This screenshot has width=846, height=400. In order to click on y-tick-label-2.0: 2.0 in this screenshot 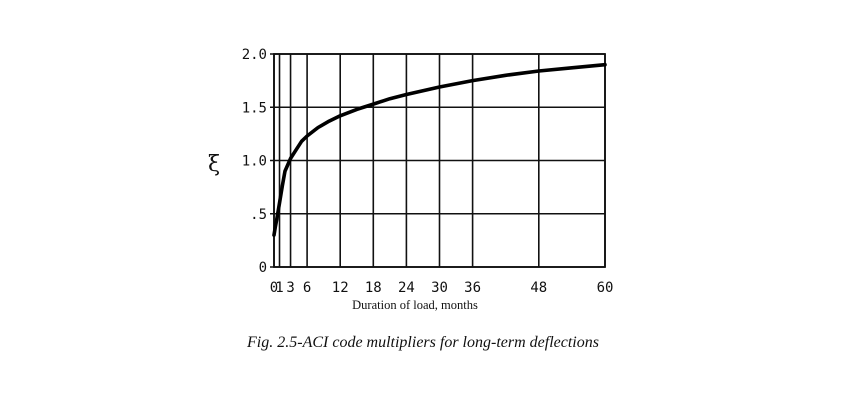, I will do `click(254, 55)`.